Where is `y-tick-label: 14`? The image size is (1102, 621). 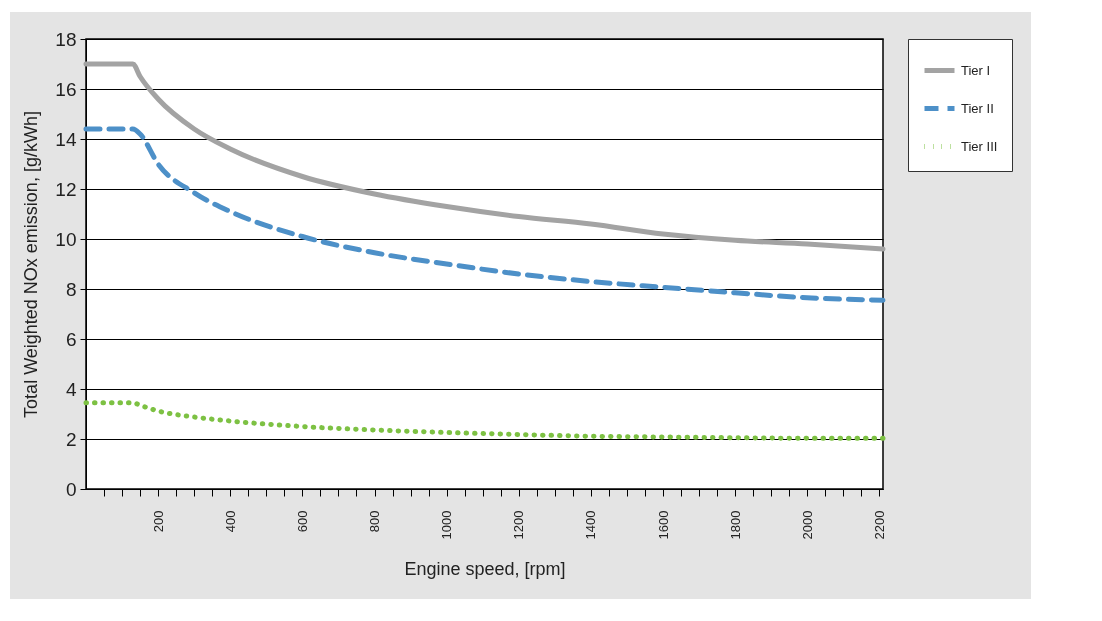
y-tick-label: 14 is located at coordinates (66, 139).